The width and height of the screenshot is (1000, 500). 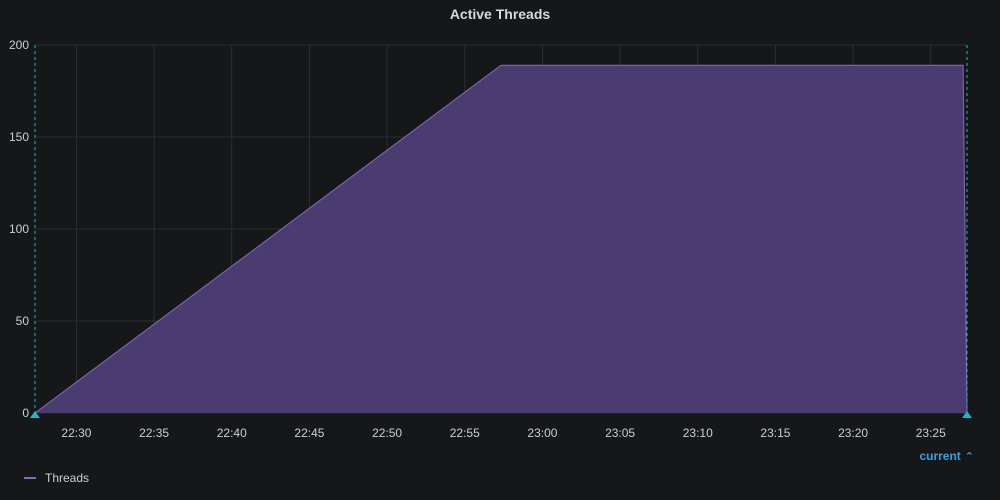 What do you see at coordinates (76, 433) in the screenshot?
I see `x-tick-label: 22:30` at bounding box center [76, 433].